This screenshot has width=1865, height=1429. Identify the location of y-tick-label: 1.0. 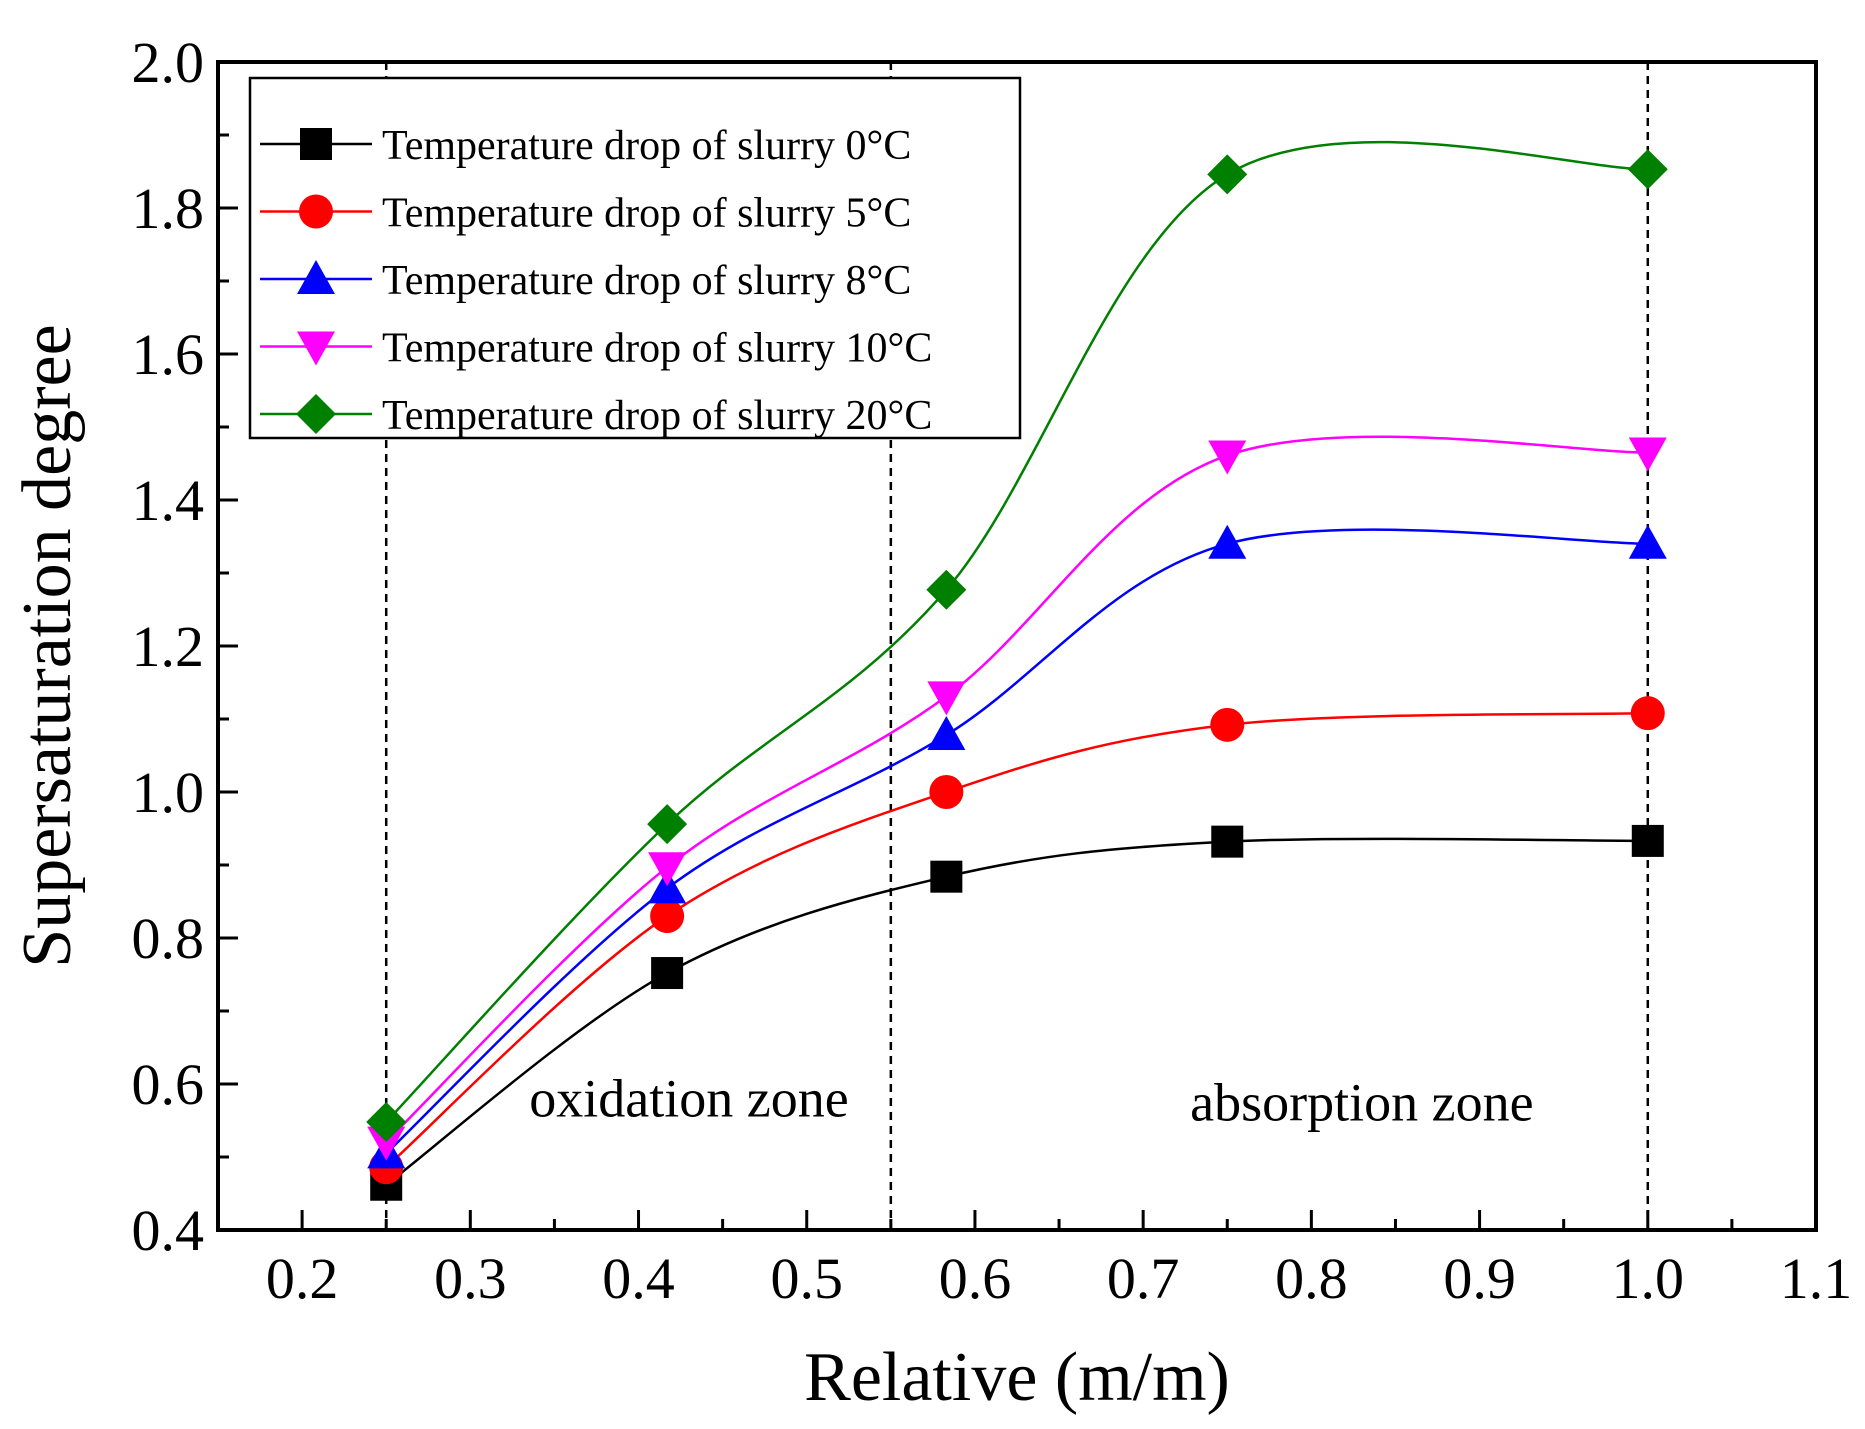
(168, 792).